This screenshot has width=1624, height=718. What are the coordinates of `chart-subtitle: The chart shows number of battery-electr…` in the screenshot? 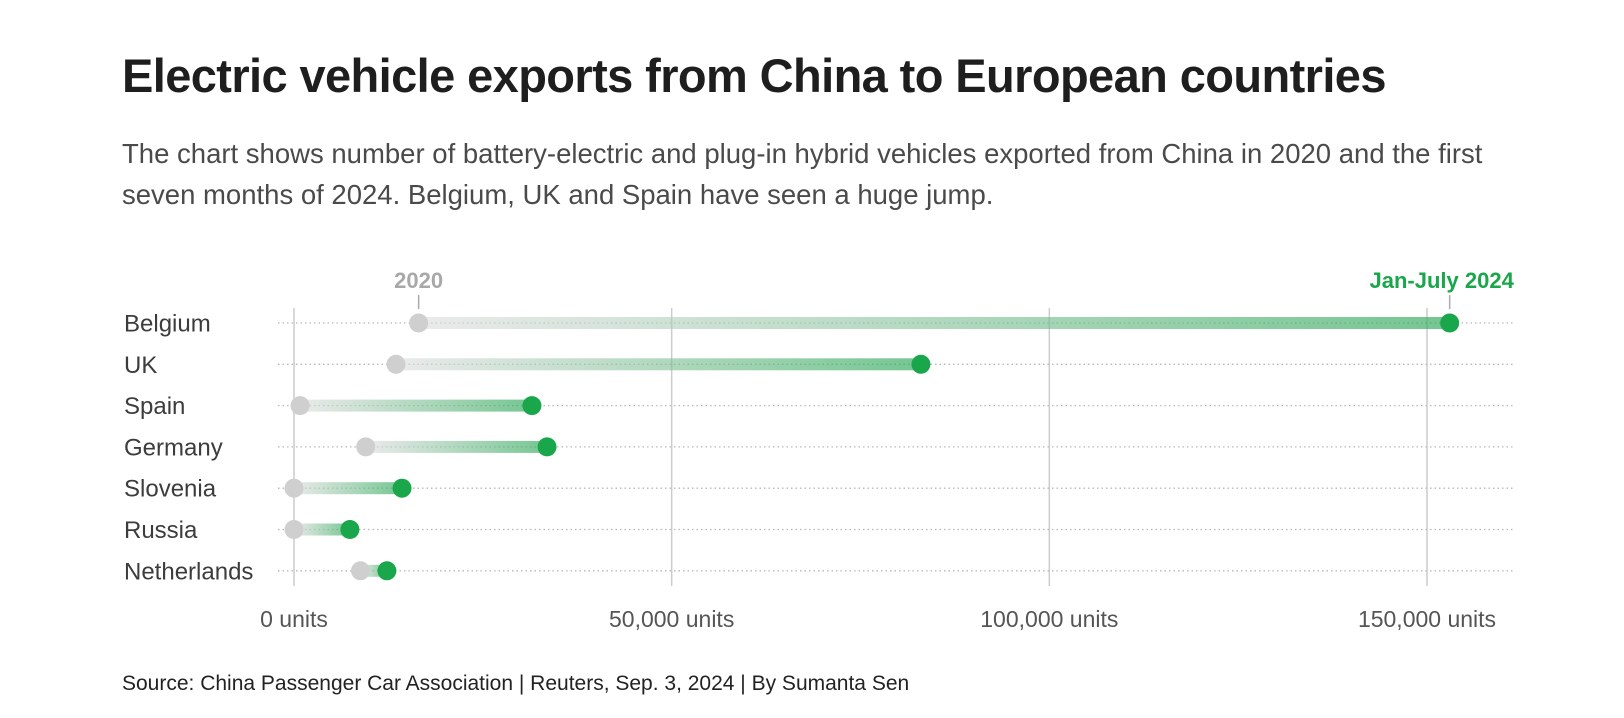 It's located at (802, 174).